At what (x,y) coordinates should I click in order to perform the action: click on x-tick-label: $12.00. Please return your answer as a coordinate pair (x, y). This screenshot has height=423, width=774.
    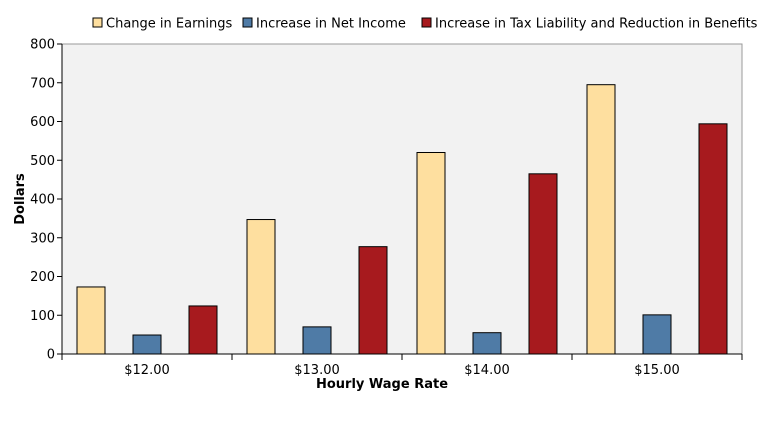
    Looking at the image, I should click on (147, 370).